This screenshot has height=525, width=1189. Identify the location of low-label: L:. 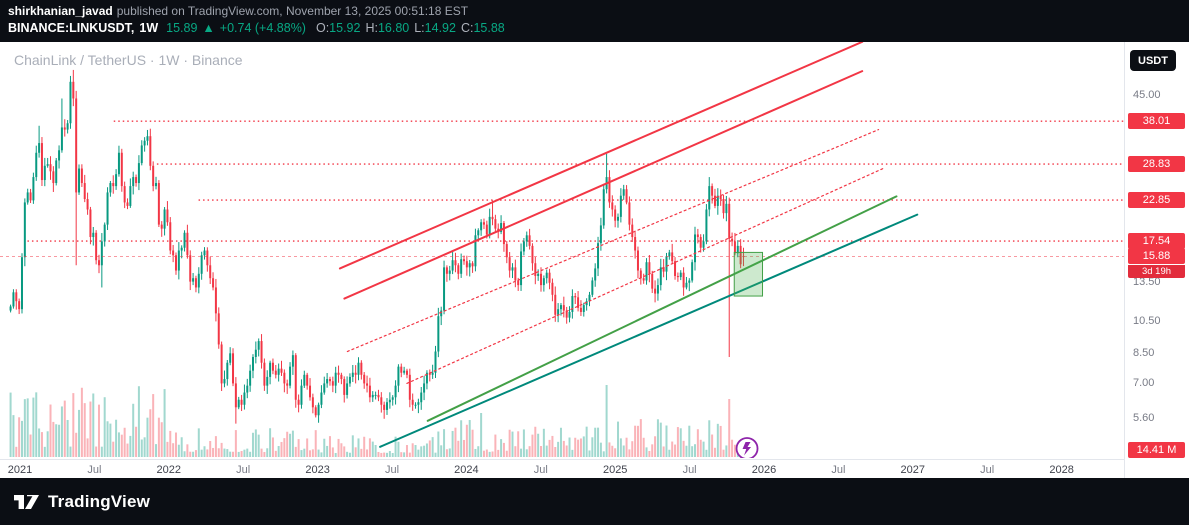
(419, 28).